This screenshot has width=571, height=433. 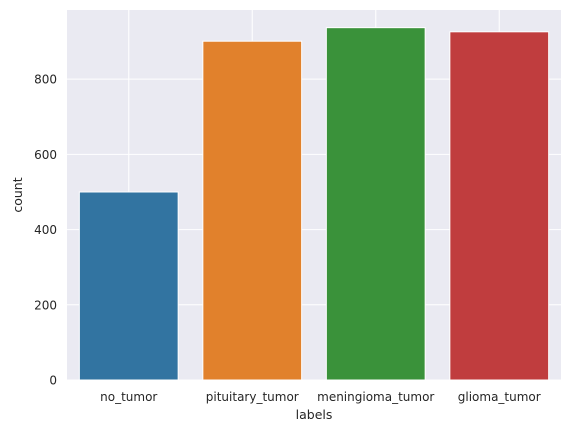 What do you see at coordinates (252, 397) in the screenshot?
I see `x-tick-label-pituitary_tumor: pituitary_tumor` at bounding box center [252, 397].